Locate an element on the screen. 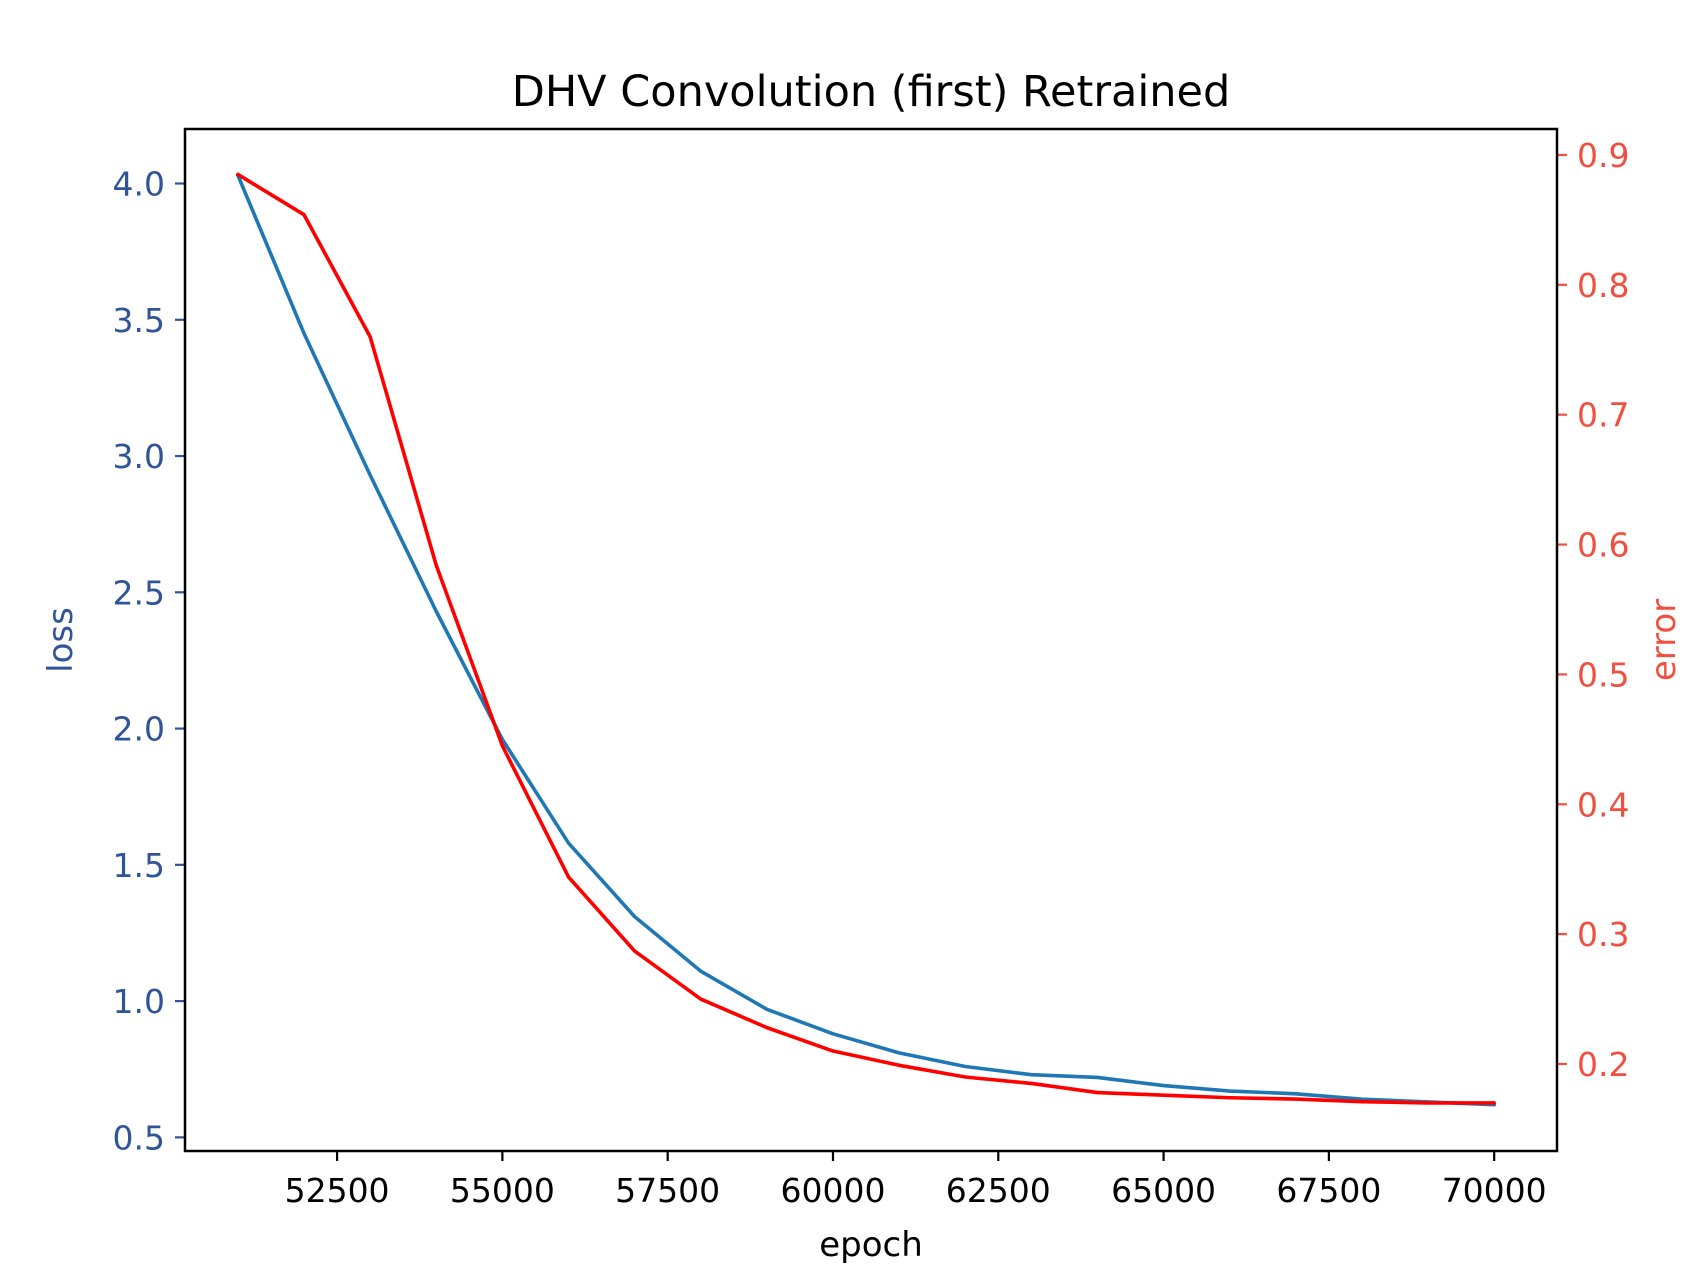 This screenshot has height=1282, width=1706. left-y-tick-label: 4.0 is located at coordinates (139, 184).